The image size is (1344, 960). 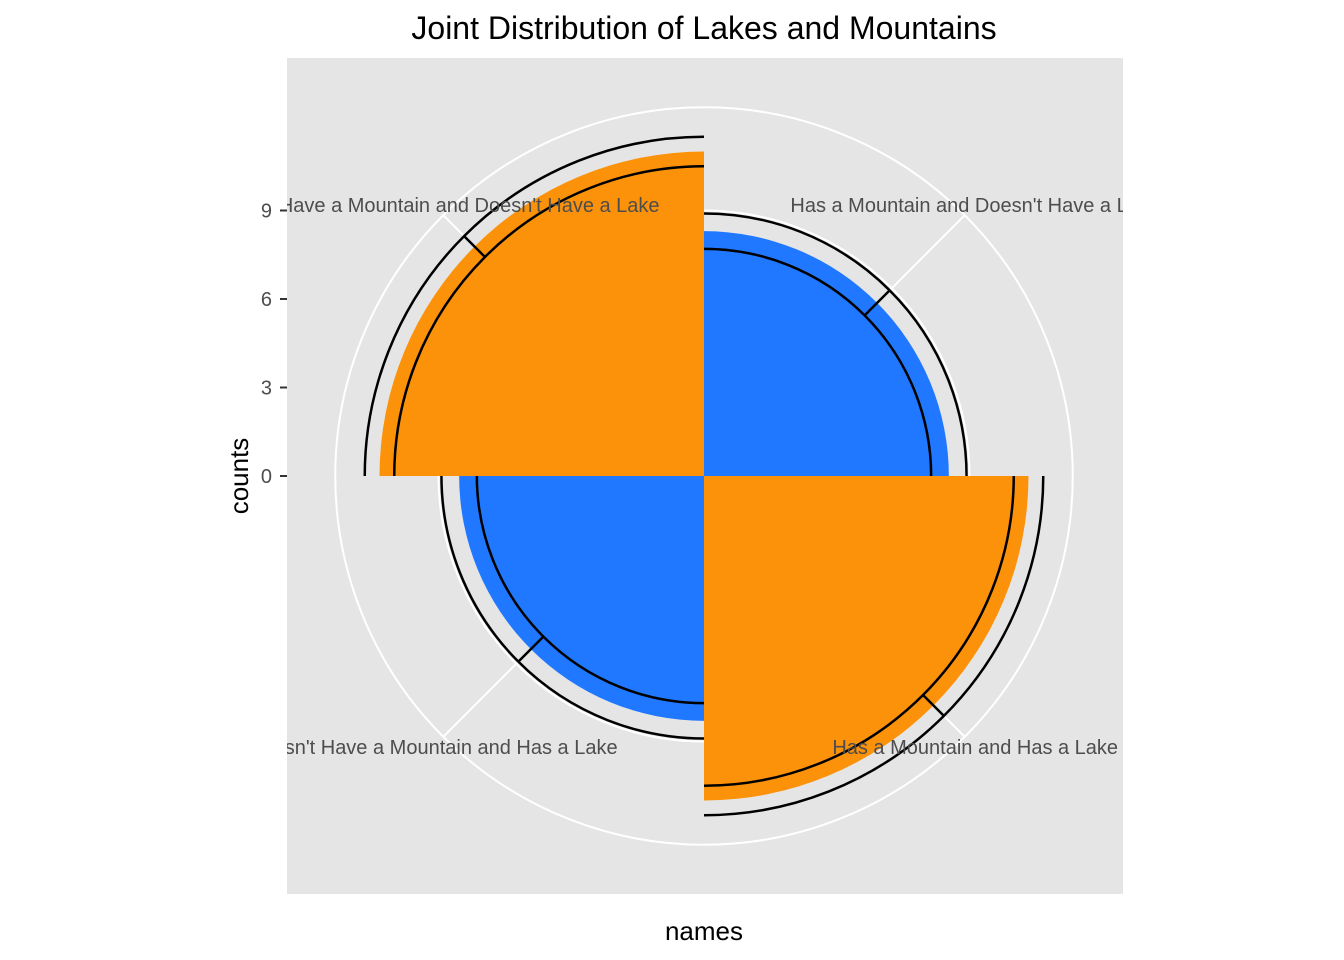 What do you see at coordinates (975, 206) in the screenshot?
I see `category-label-1: Has a Mountain and Doesn't Have a Lake` at bounding box center [975, 206].